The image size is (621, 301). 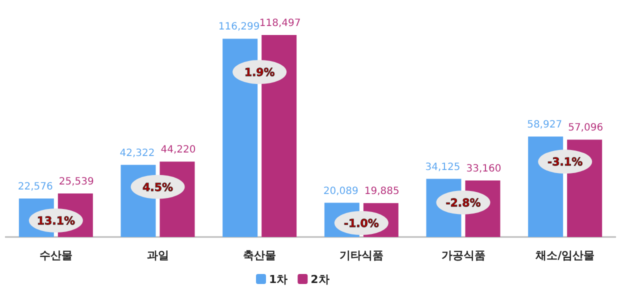 What do you see at coordinates (278, 279) in the screenshot?
I see `legend-label: 1차` at bounding box center [278, 279].